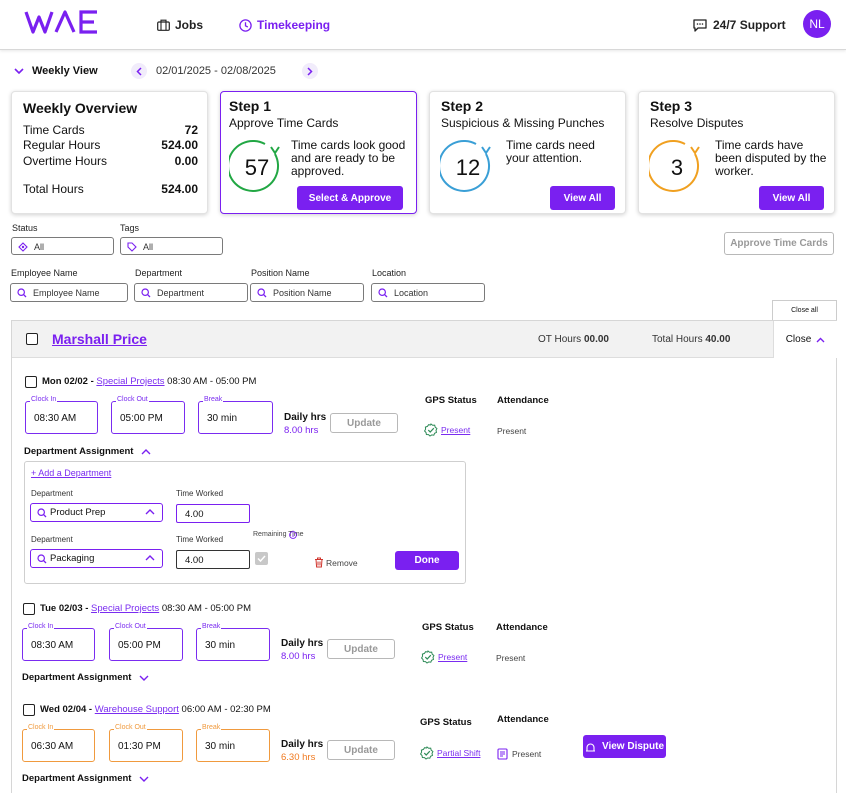 This screenshot has height=793, width=846. What do you see at coordinates (80, 108) in the screenshot?
I see `overview-title: Weekly Overview` at bounding box center [80, 108].